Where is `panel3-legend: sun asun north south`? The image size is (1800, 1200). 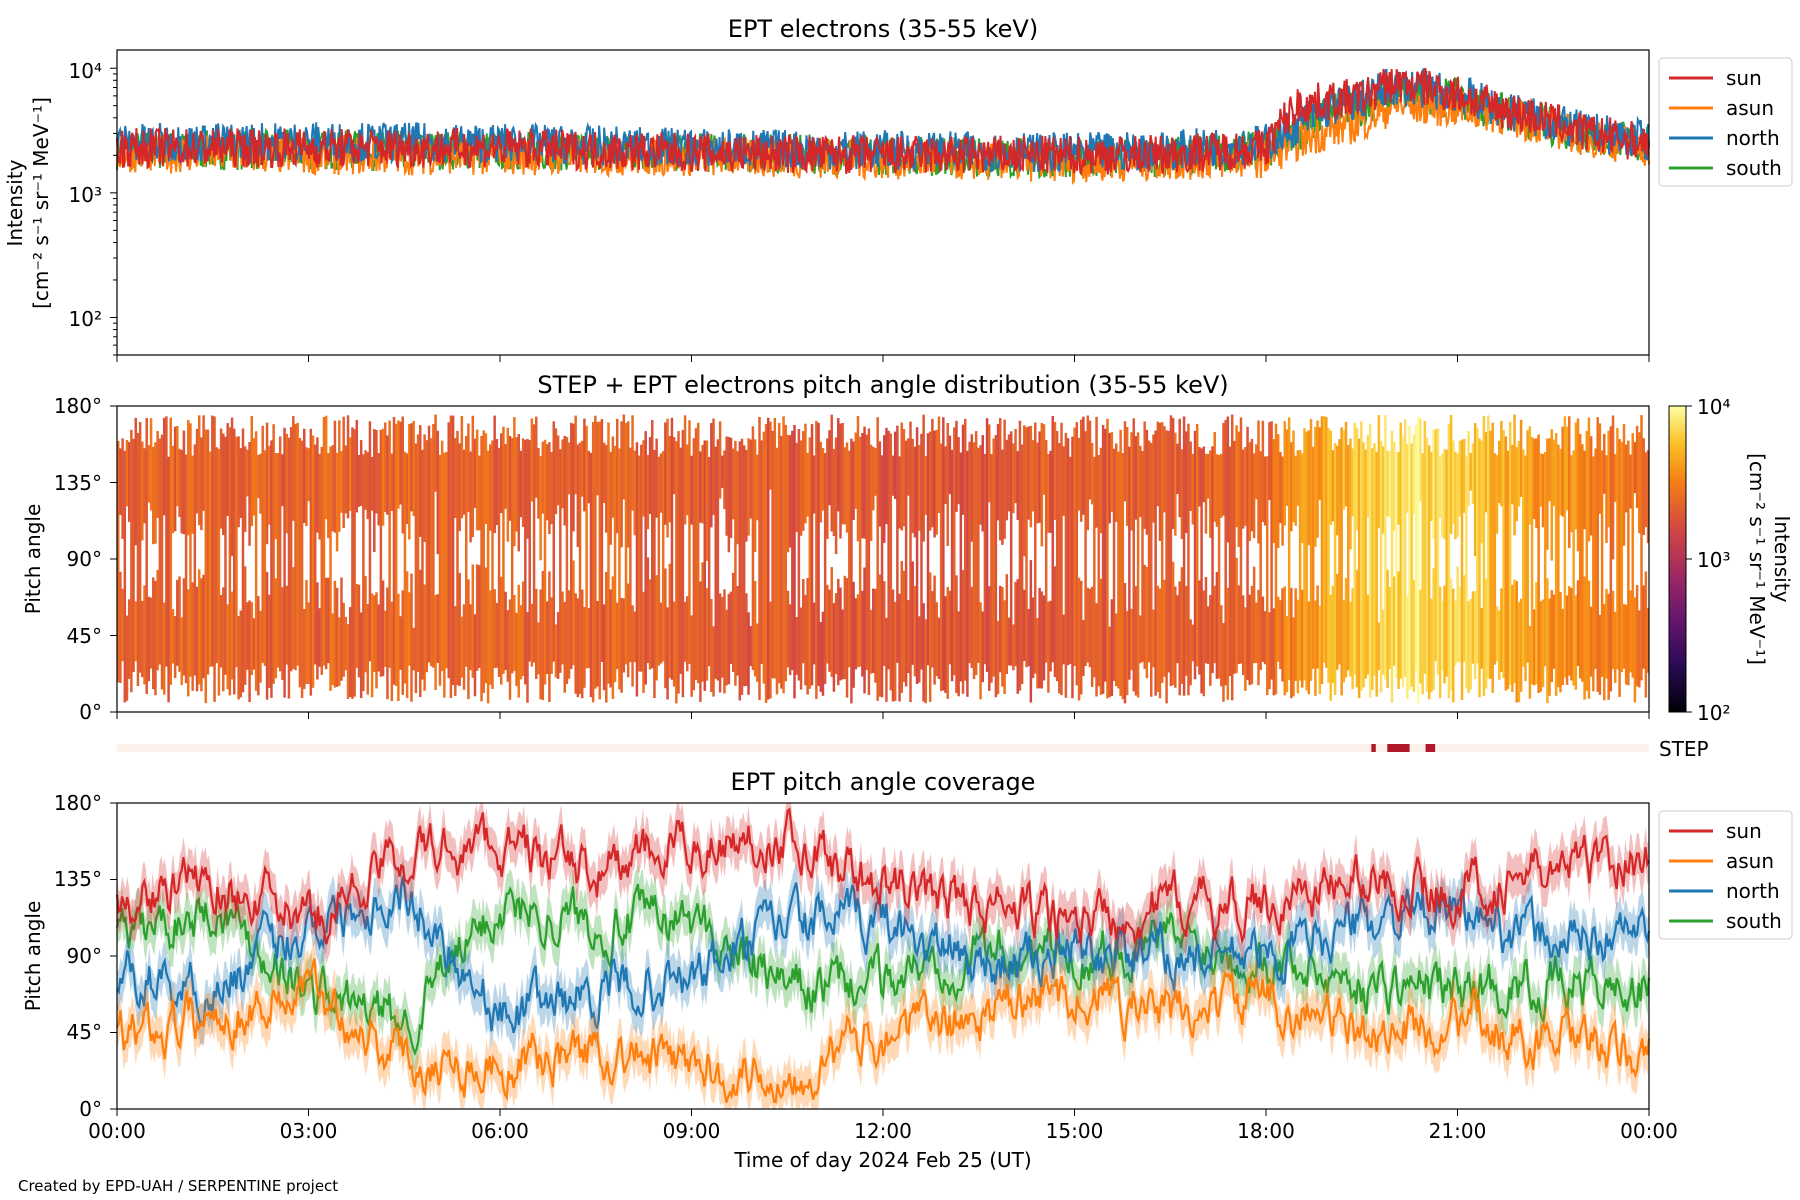 panel3-legend: sun asun north south is located at coordinates (1725, 875).